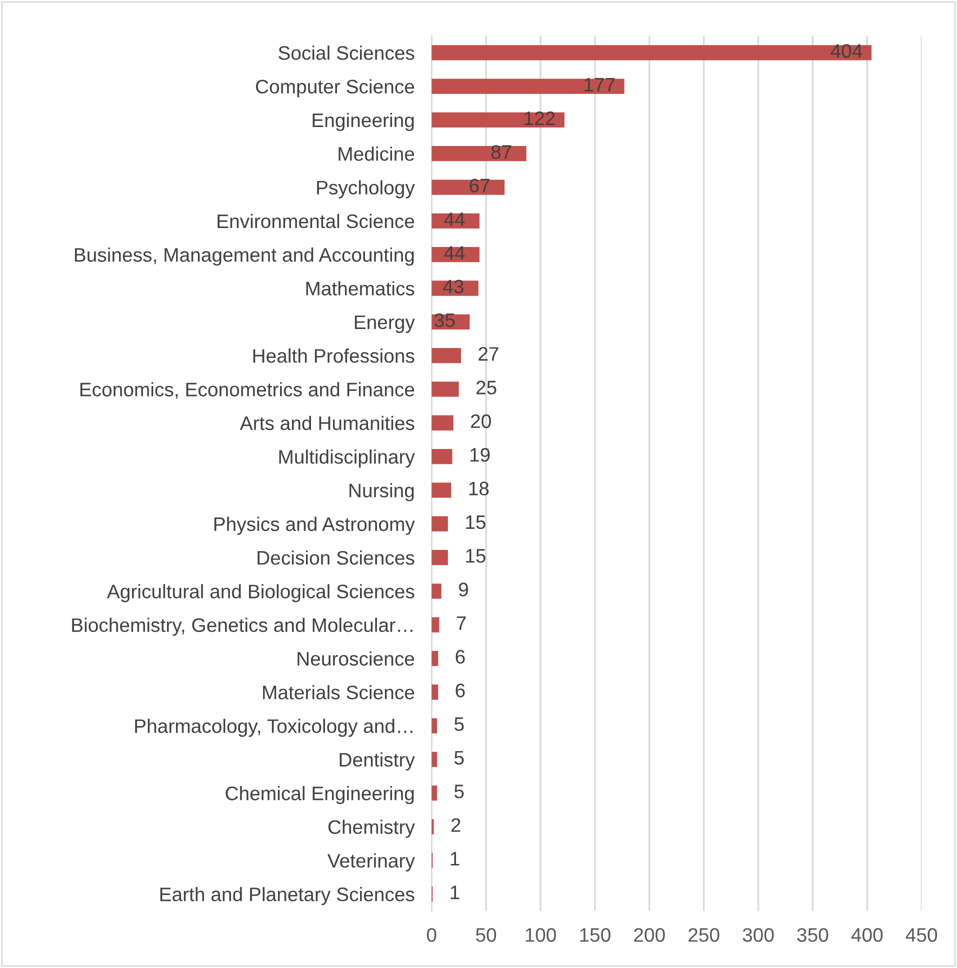 The width and height of the screenshot is (957, 968). Describe the element at coordinates (316, 221) in the screenshot. I see `y-tick-label: Environmental Science` at that location.